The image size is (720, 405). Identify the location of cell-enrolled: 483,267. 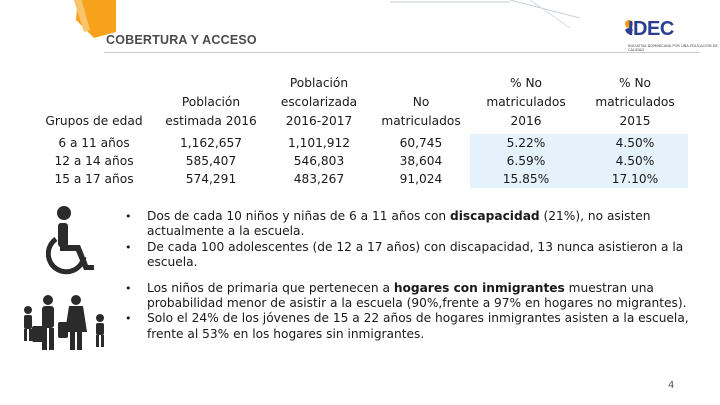
(319, 179).